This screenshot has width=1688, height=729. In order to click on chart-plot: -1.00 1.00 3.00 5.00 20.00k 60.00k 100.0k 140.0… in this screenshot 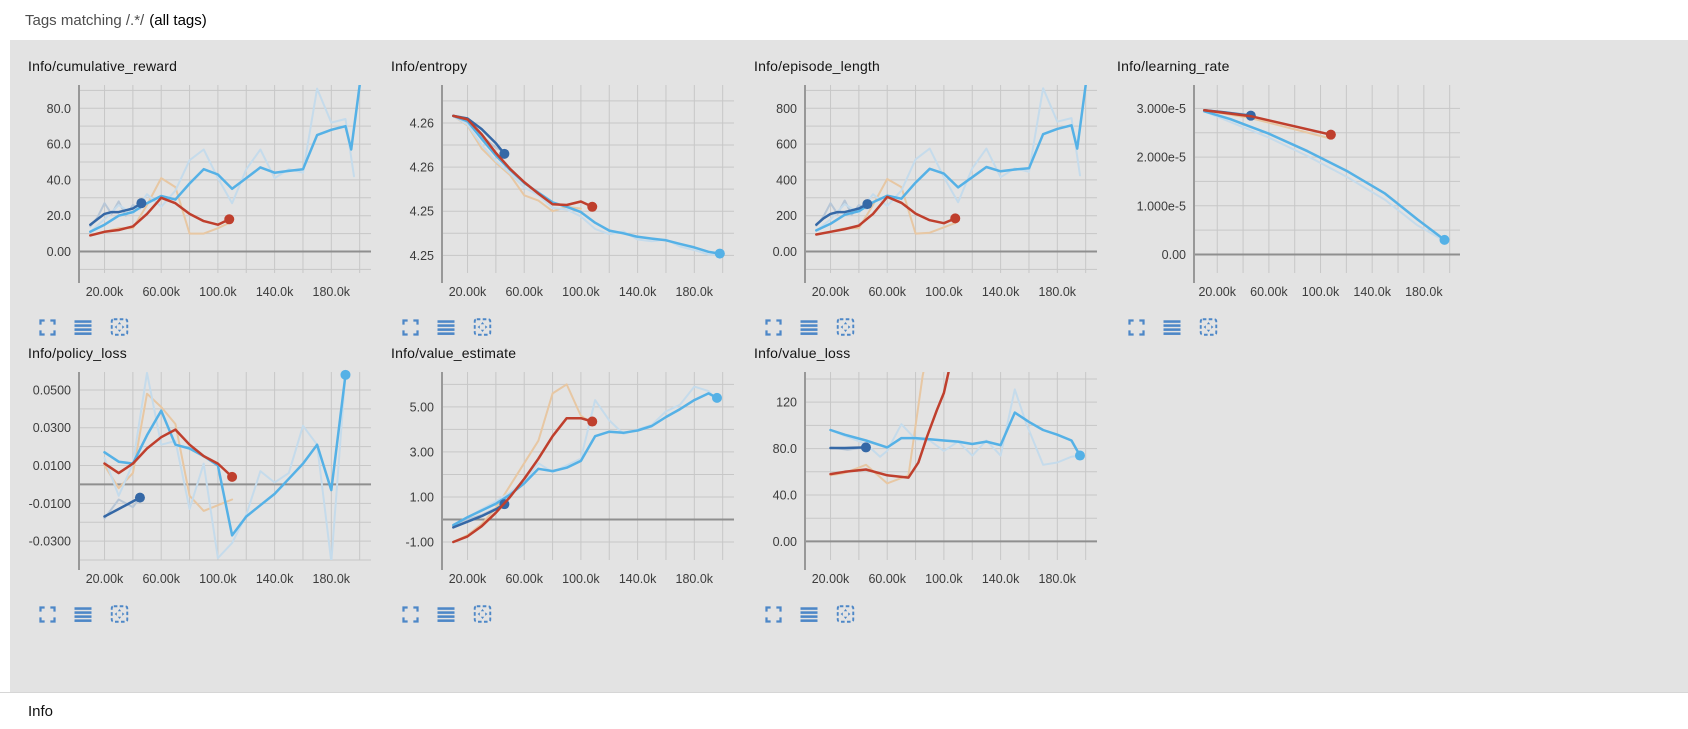, I will do `click(564, 481)`.